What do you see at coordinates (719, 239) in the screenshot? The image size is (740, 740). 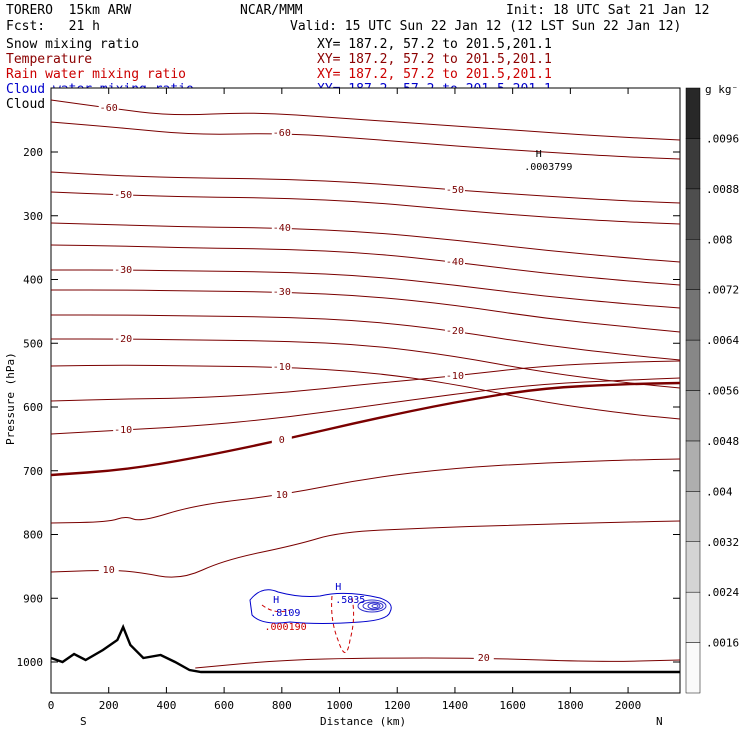 I see `colorbar-tick-label: .008` at bounding box center [719, 239].